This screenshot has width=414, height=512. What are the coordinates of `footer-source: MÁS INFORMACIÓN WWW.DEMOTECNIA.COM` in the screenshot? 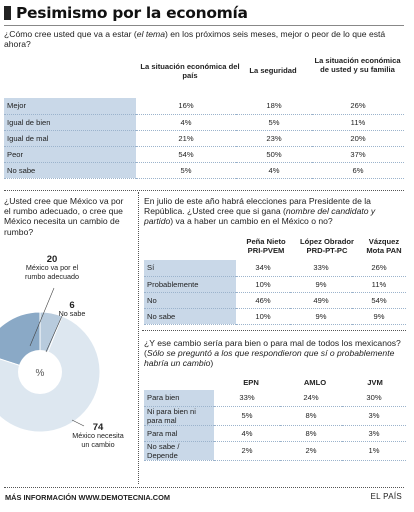 It's located at (87, 497).